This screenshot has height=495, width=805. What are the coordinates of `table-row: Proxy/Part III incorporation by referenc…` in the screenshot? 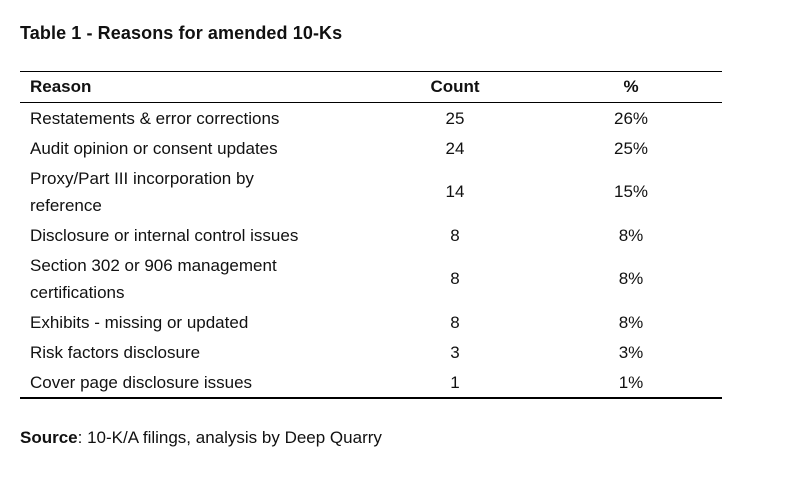 It's located at (371, 191).